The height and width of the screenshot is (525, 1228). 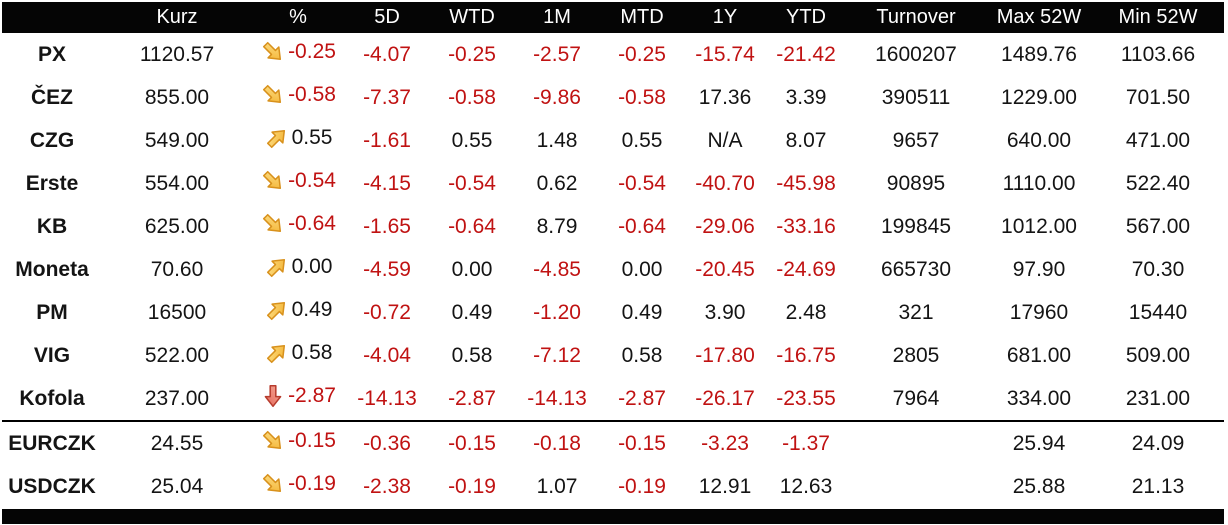 I want to click on cell-mtd: 0.58, so click(x=642, y=355).